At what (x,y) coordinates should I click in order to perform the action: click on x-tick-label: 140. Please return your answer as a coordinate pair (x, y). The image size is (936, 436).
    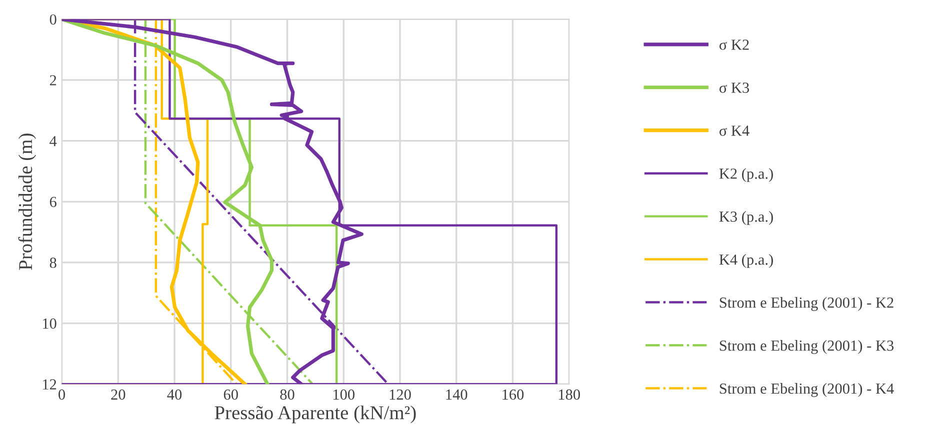
    Looking at the image, I should click on (457, 394).